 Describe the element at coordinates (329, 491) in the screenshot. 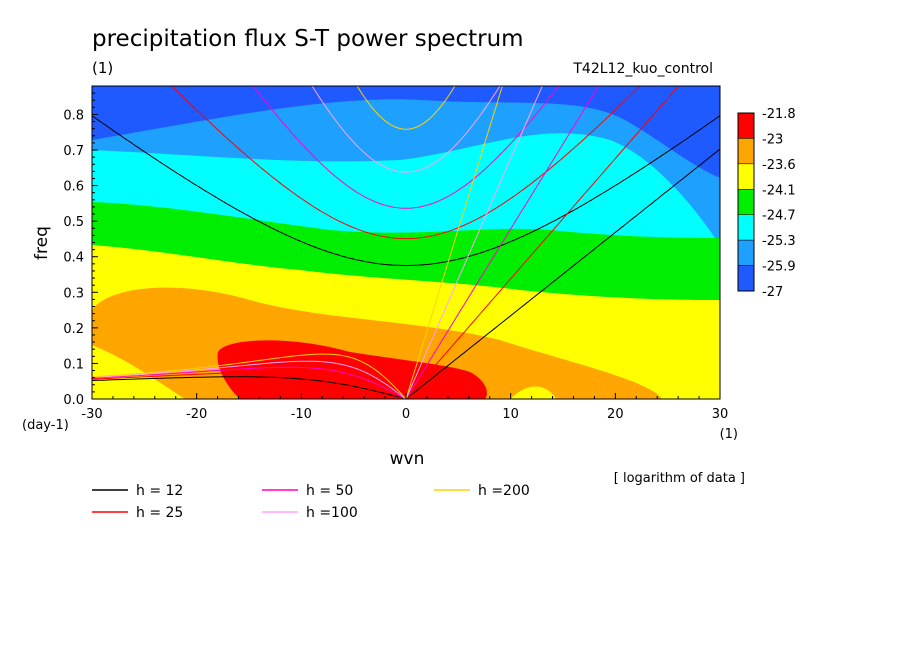

I see `legend-label: h = 50` at that location.